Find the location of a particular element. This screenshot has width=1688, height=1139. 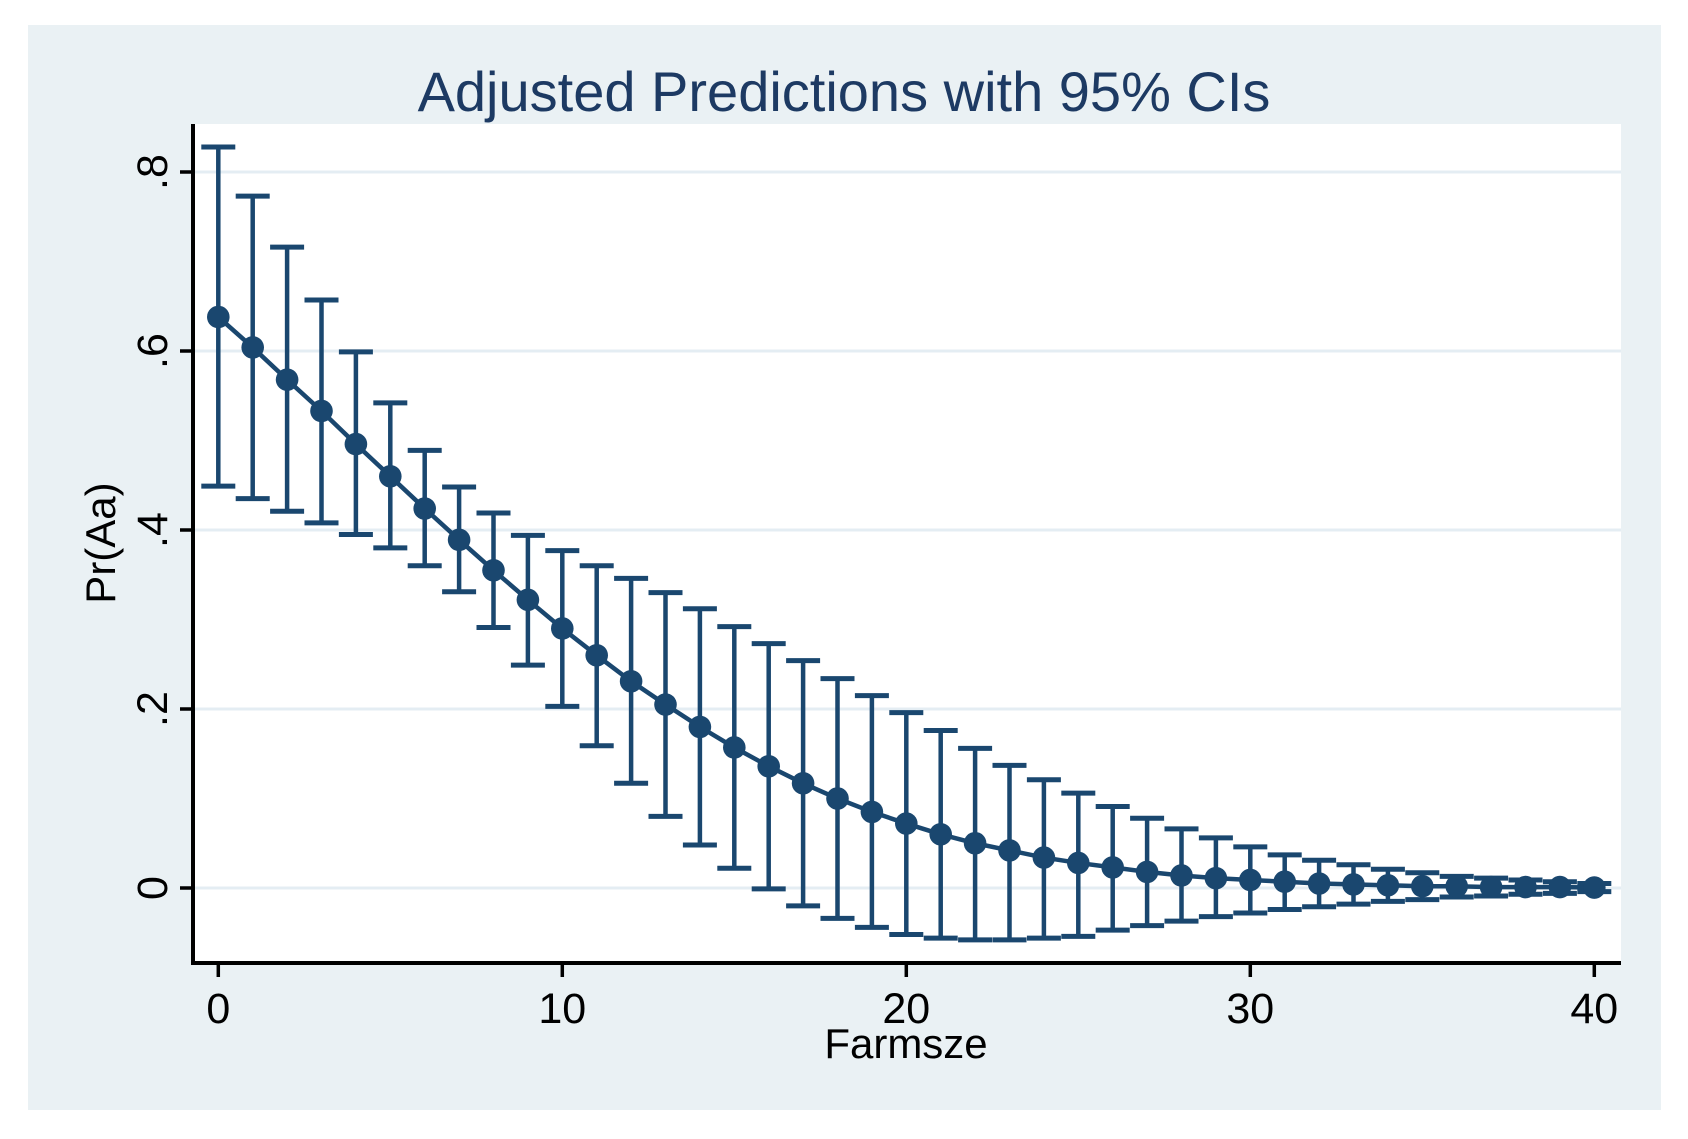

chart-title: Adjusted Predictions with 95% CIs is located at coordinates (844, 91).